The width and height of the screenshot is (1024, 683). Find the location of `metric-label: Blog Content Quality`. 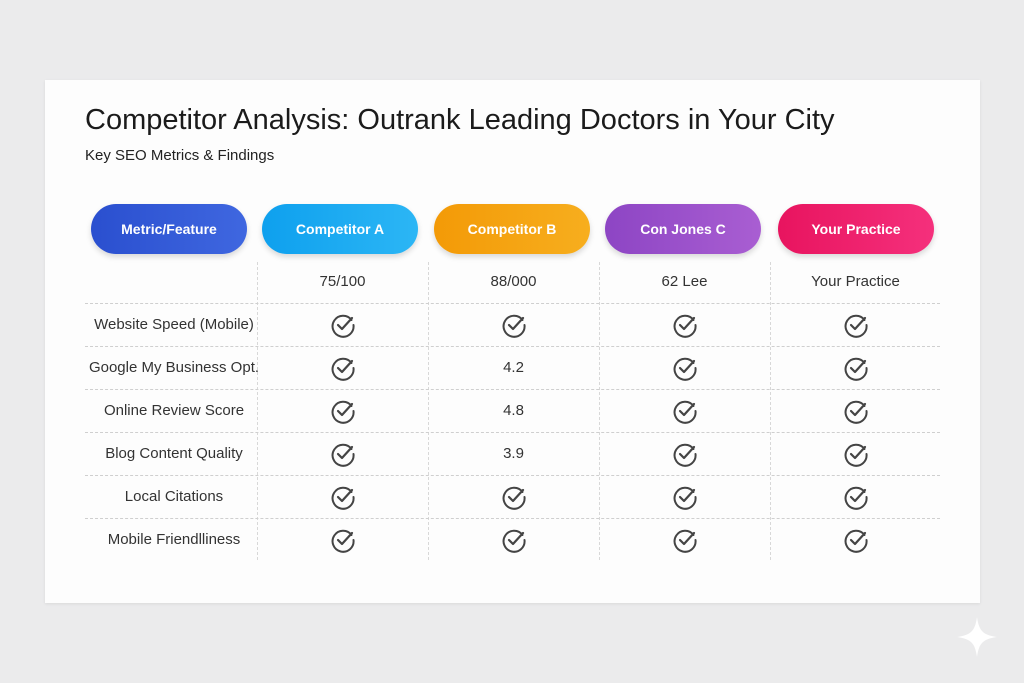

metric-label: Blog Content Quality is located at coordinates (174, 453).